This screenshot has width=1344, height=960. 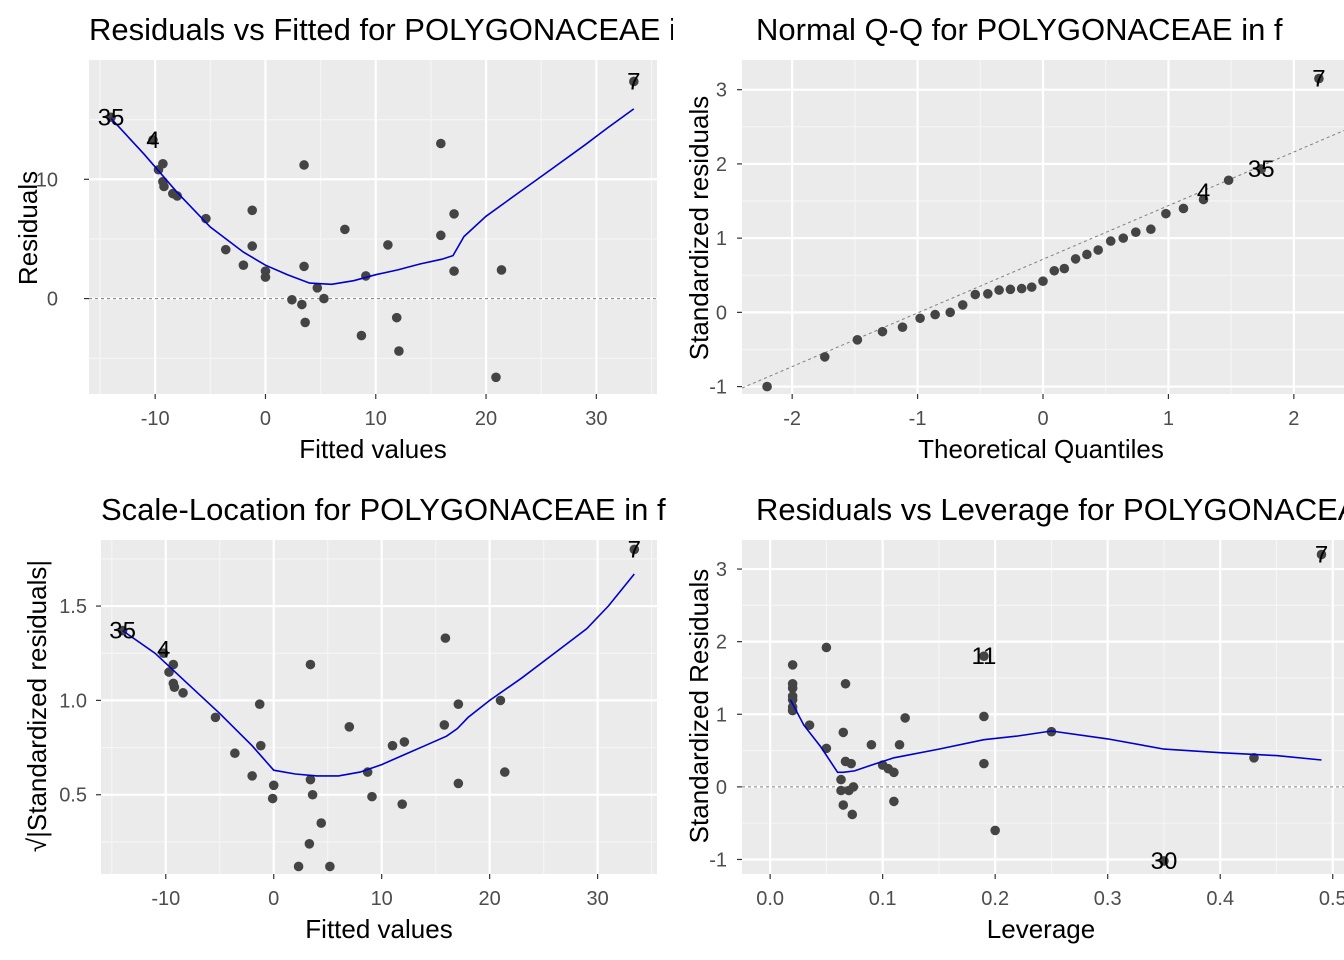 I want to click on scale-location-point-label: 4, so click(x=163, y=649).